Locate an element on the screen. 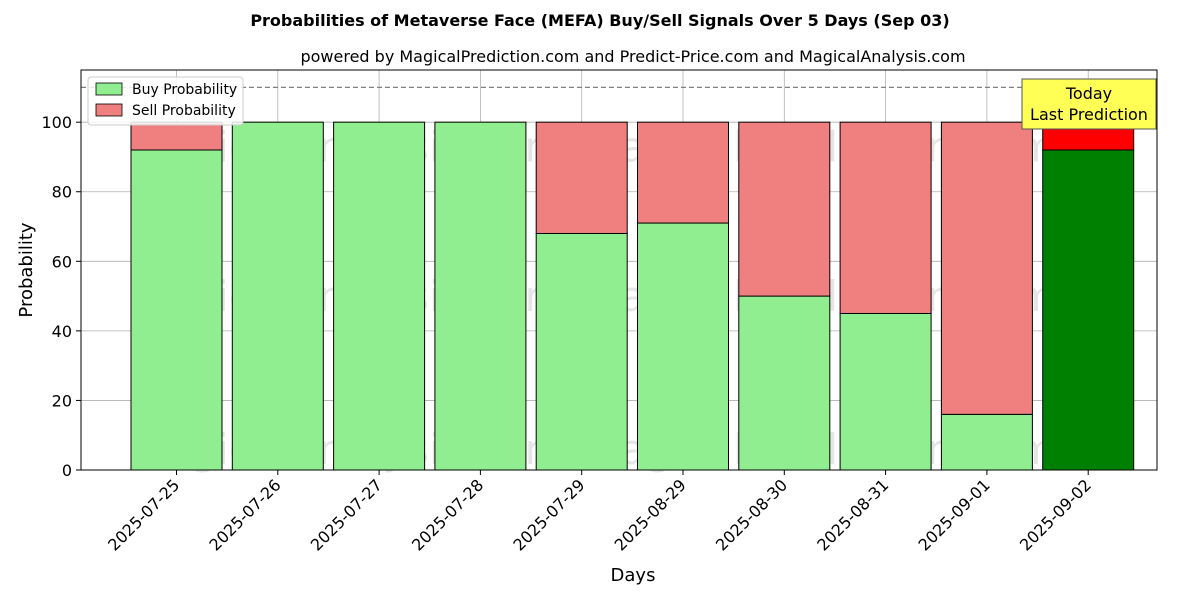 This screenshot has height=600, width=1200. legend-box is located at coordinates (165, 101).